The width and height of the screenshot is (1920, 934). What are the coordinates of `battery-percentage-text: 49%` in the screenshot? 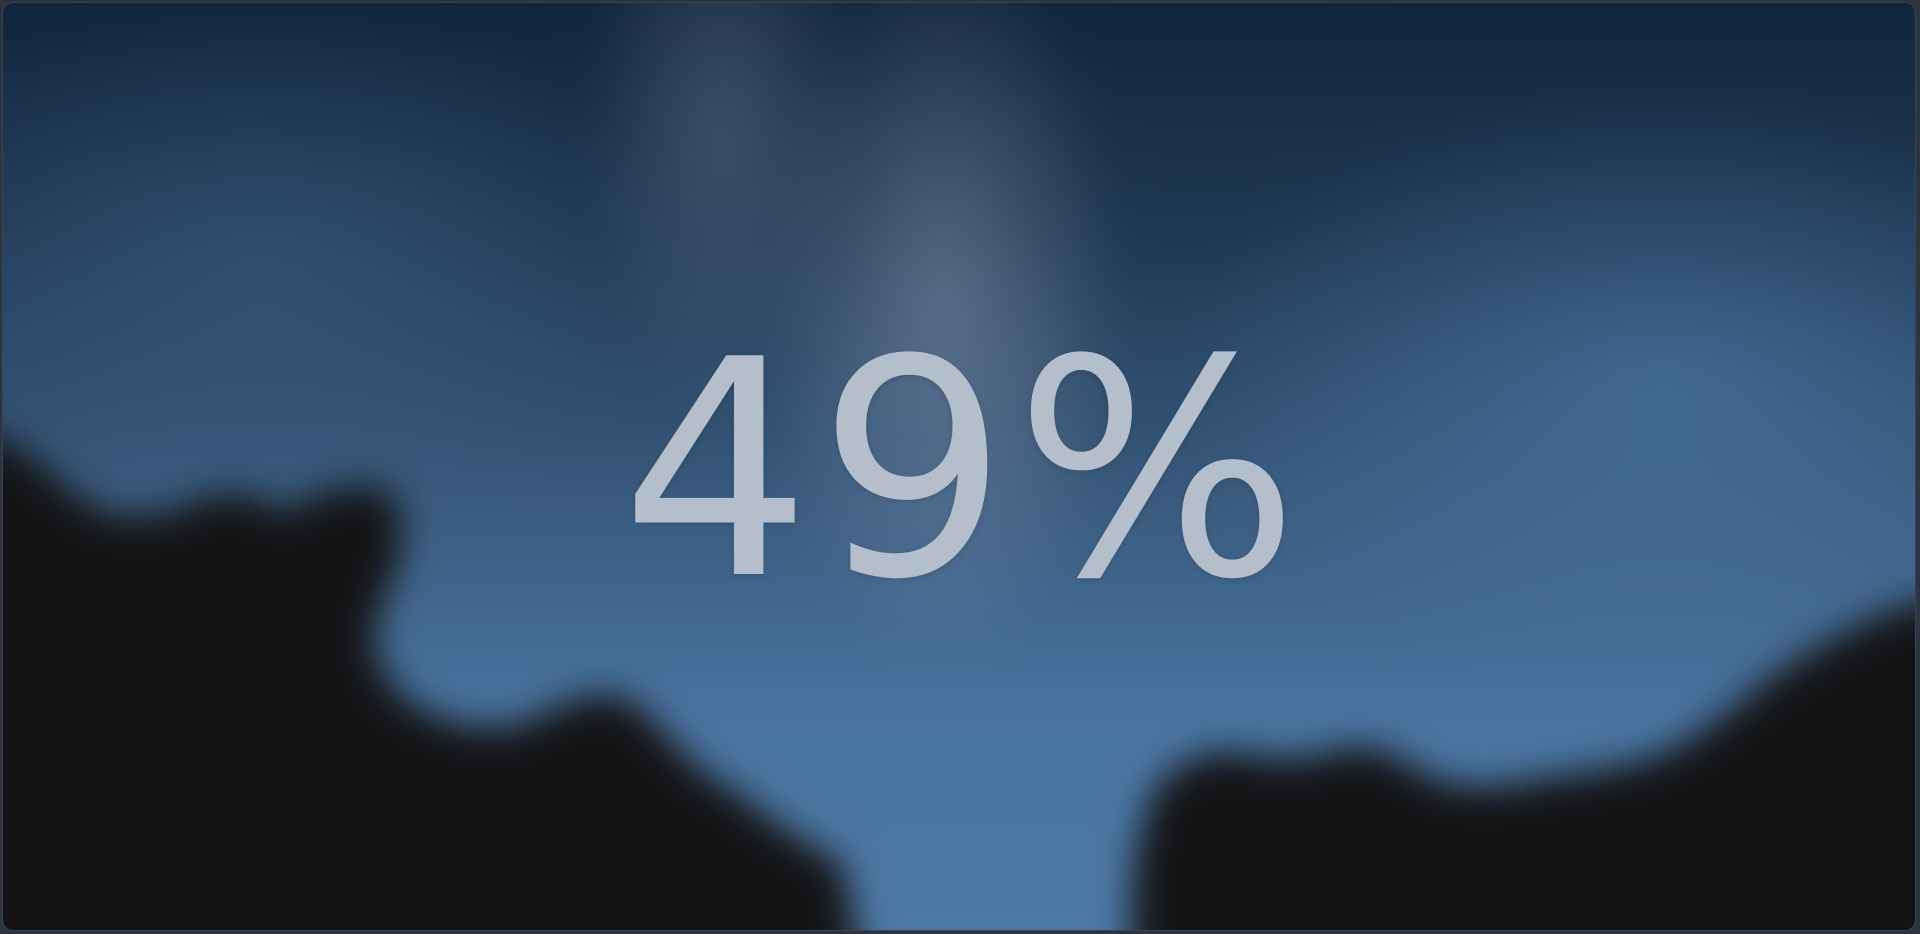 It's located at (963, 470).